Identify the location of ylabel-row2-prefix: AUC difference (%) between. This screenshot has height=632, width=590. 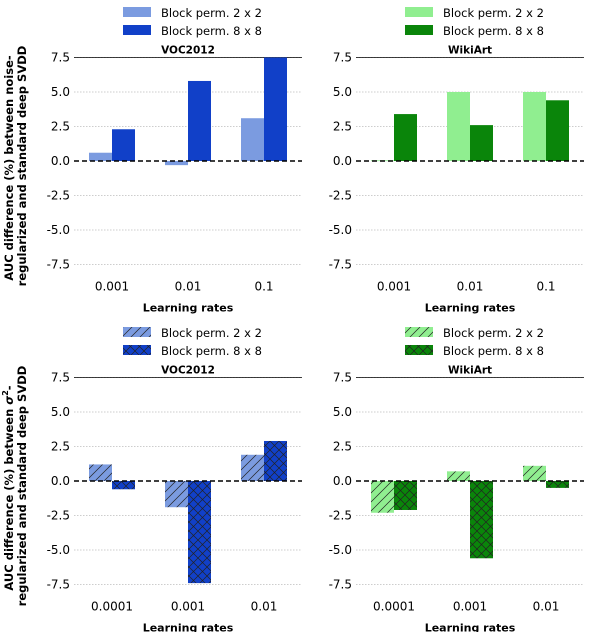
(9, 498).